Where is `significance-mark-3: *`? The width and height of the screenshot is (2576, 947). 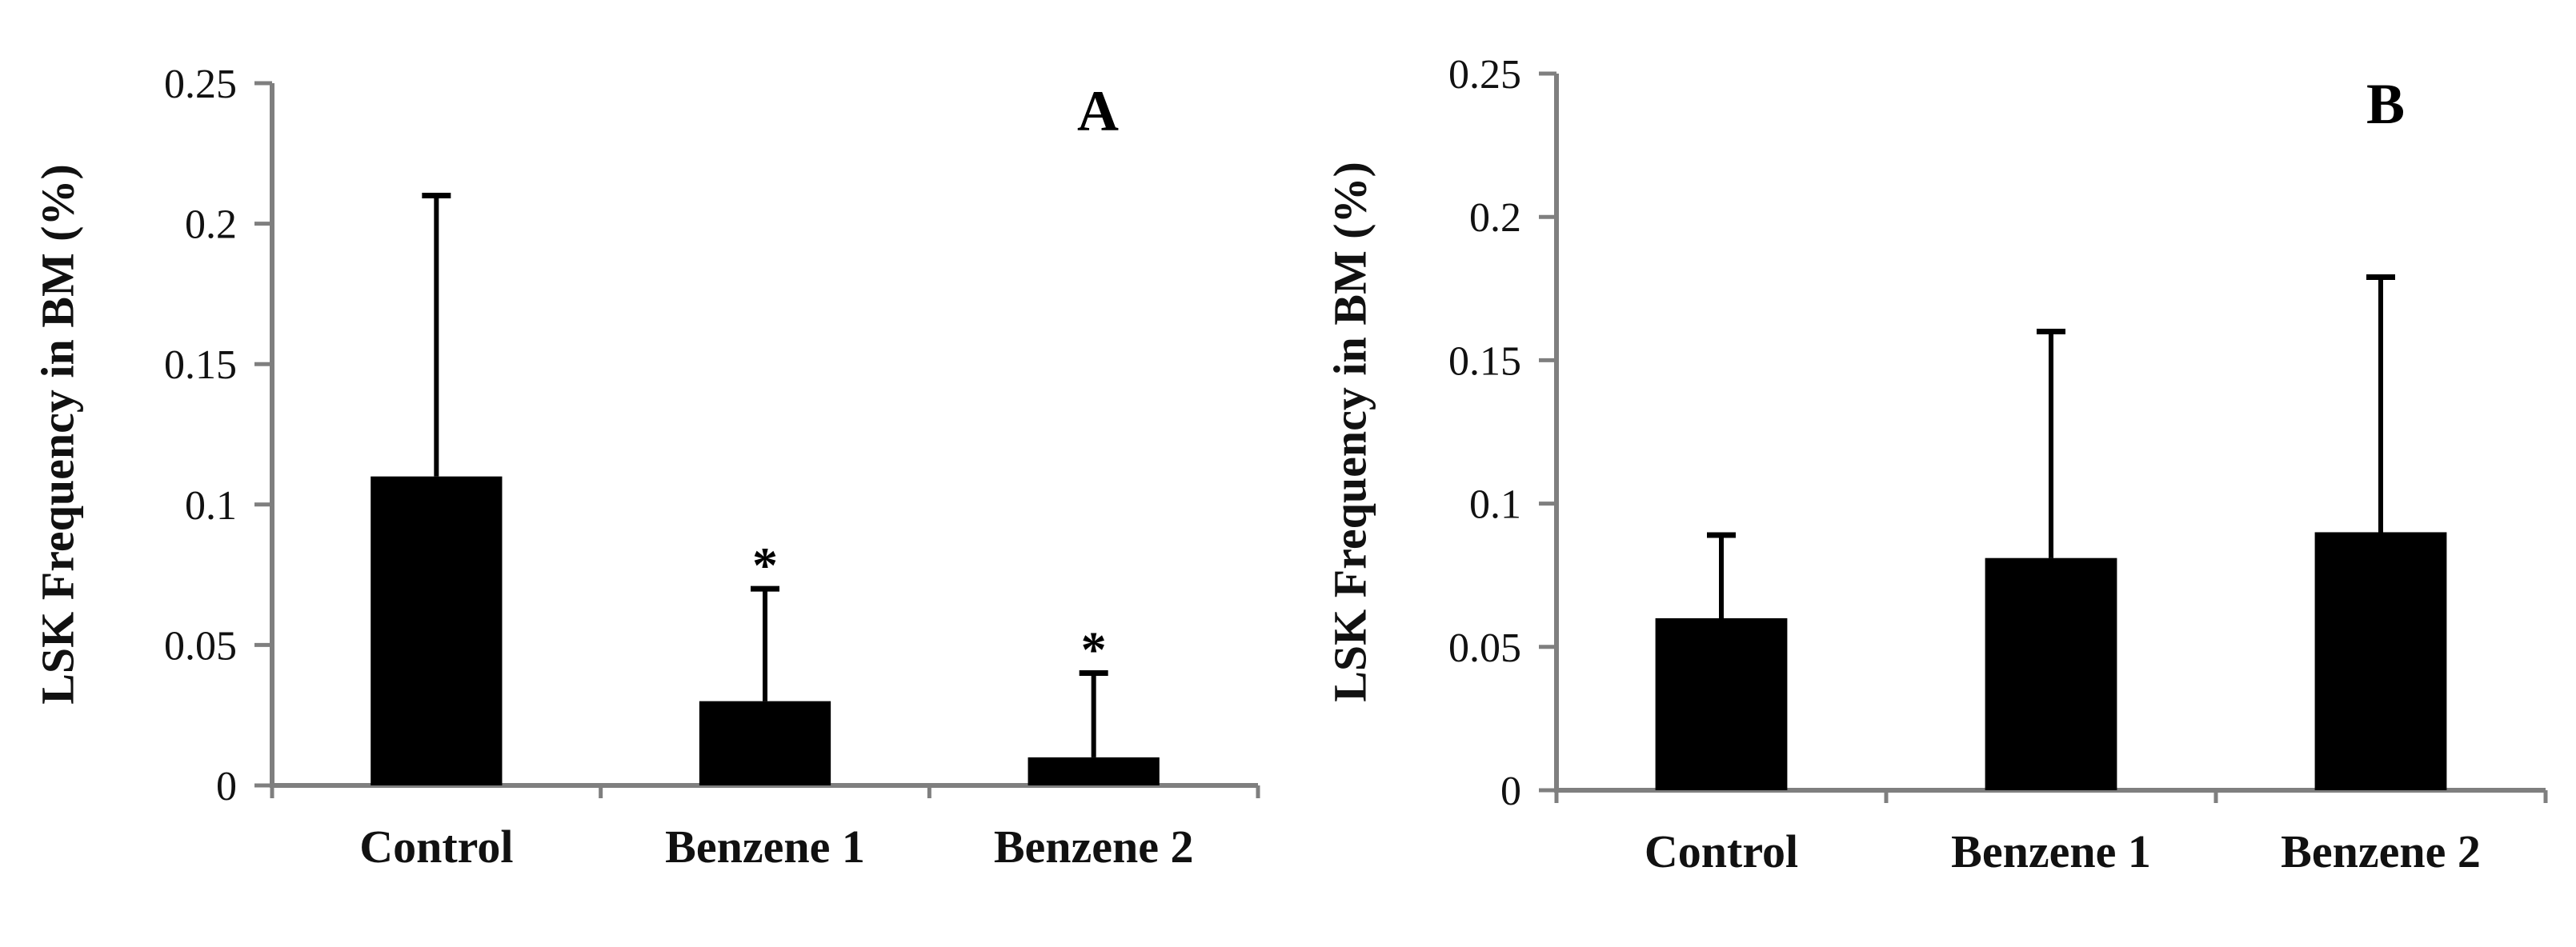 significance-mark-3: * is located at coordinates (1094, 649).